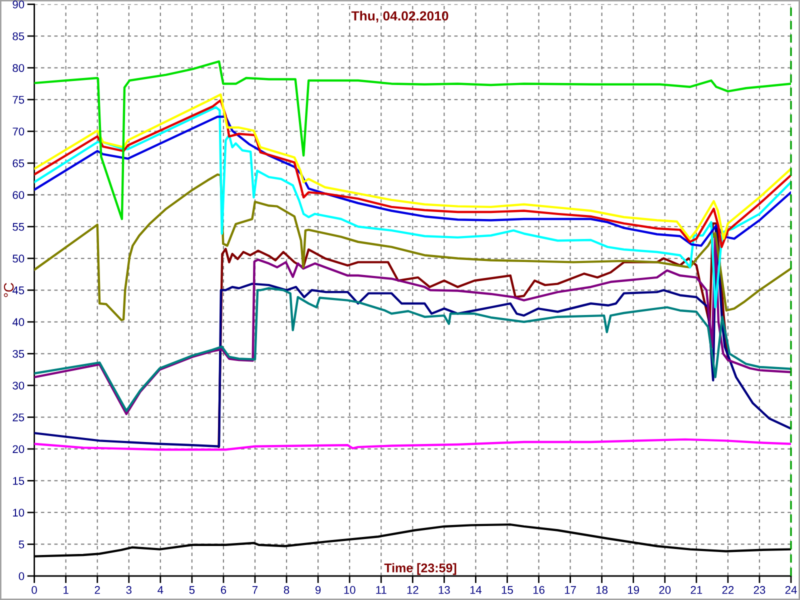 The width and height of the screenshot is (800, 600). I want to click on x-tick-label: 24, so click(791, 590).